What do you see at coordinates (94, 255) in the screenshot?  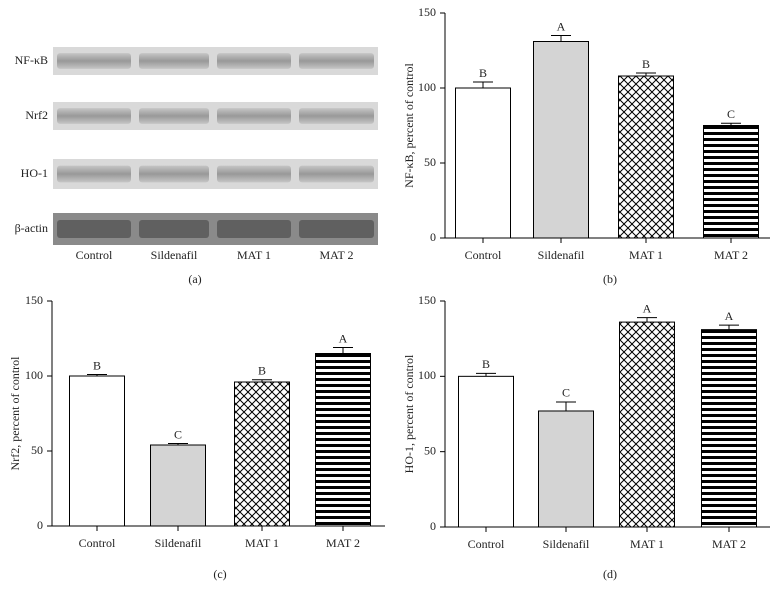 I see `blot-lane-label: Control` at bounding box center [94, 255].